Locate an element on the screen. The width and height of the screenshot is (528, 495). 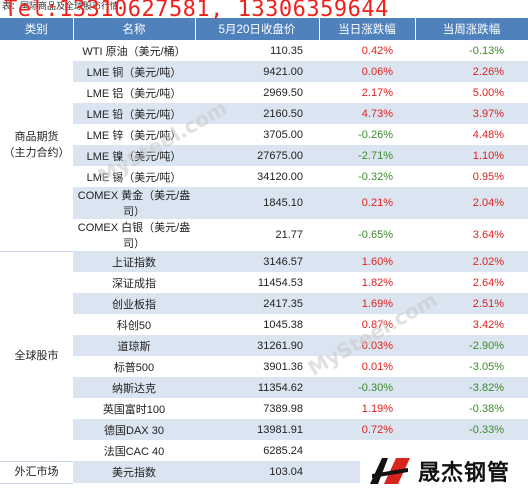
day-change-cell: -2.71% is located at coordinates (367, 155).